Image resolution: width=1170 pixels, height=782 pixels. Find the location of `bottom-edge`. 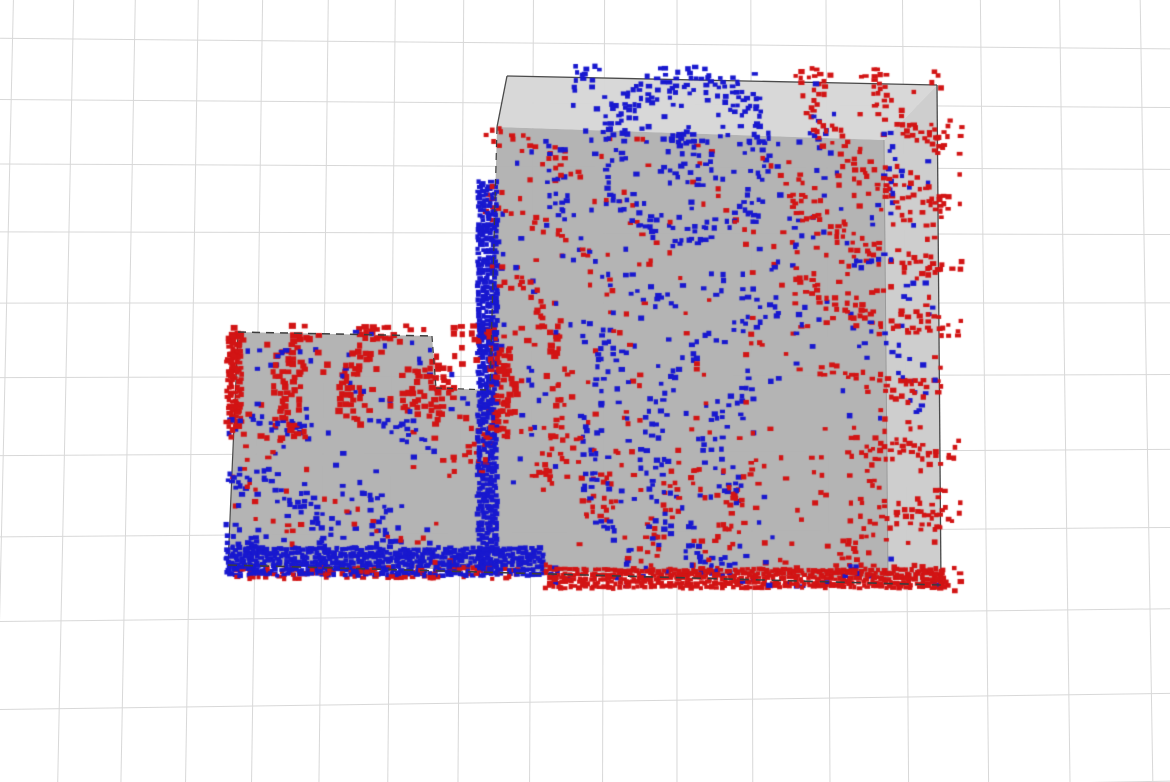

bottom-edge is located at coordinates (584, 575).